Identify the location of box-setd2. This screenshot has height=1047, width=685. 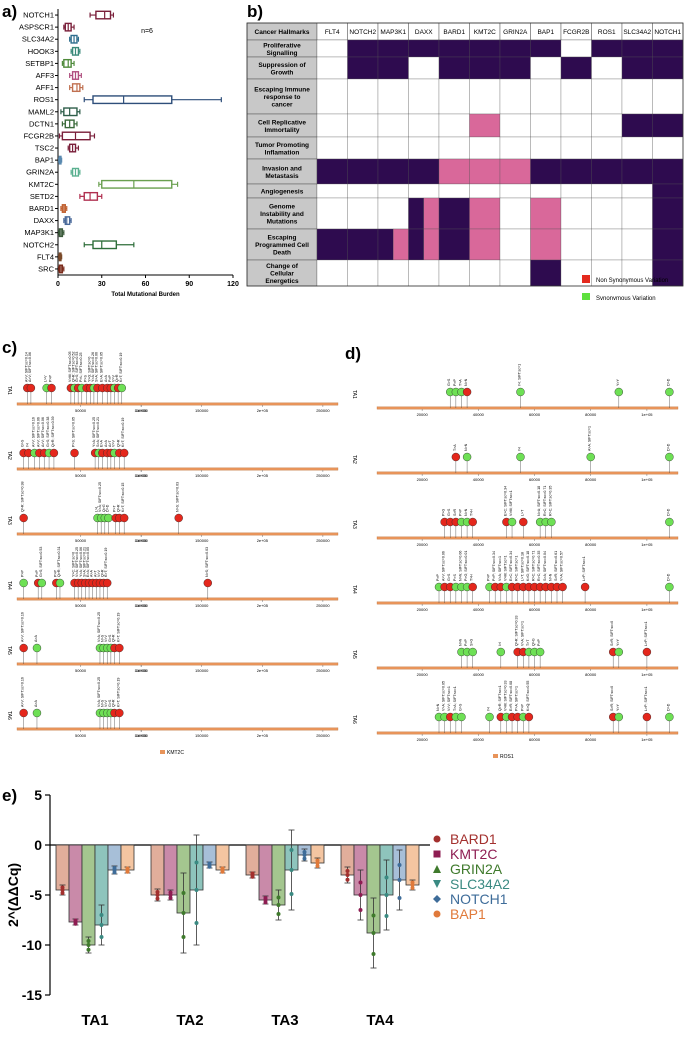
(91, 196).